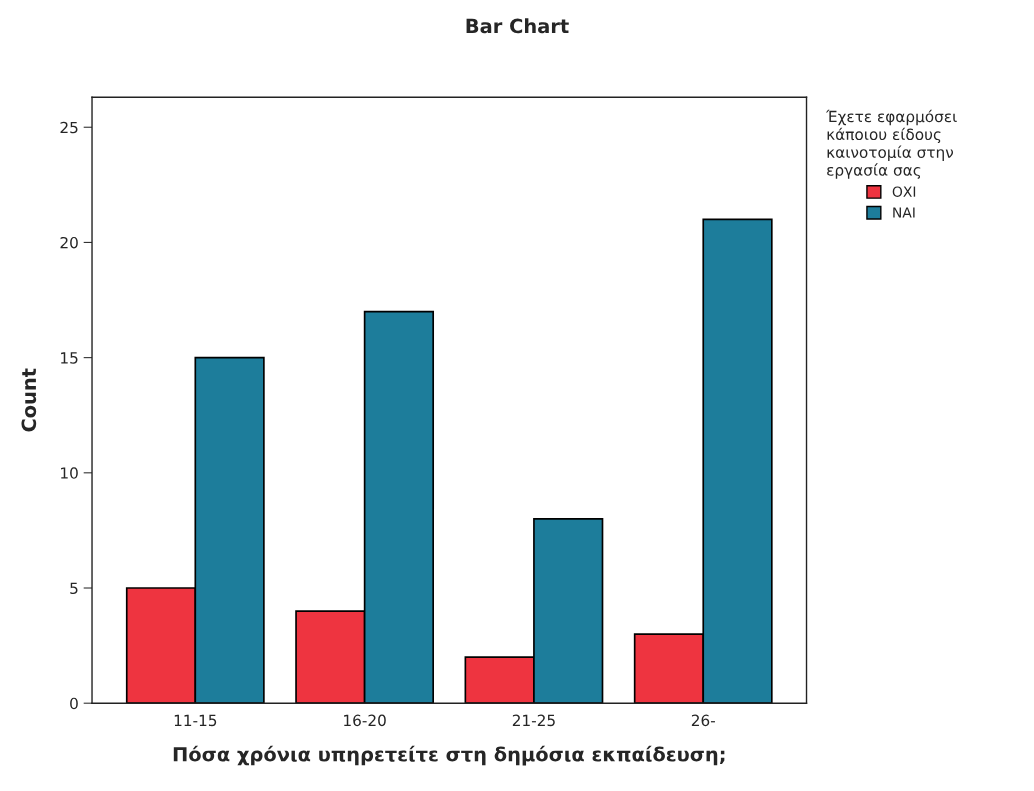  What do you see at coordinates (69, 127) in the screenshot?
I see `y-tick-label: 25` at bounding box center [69, 127].